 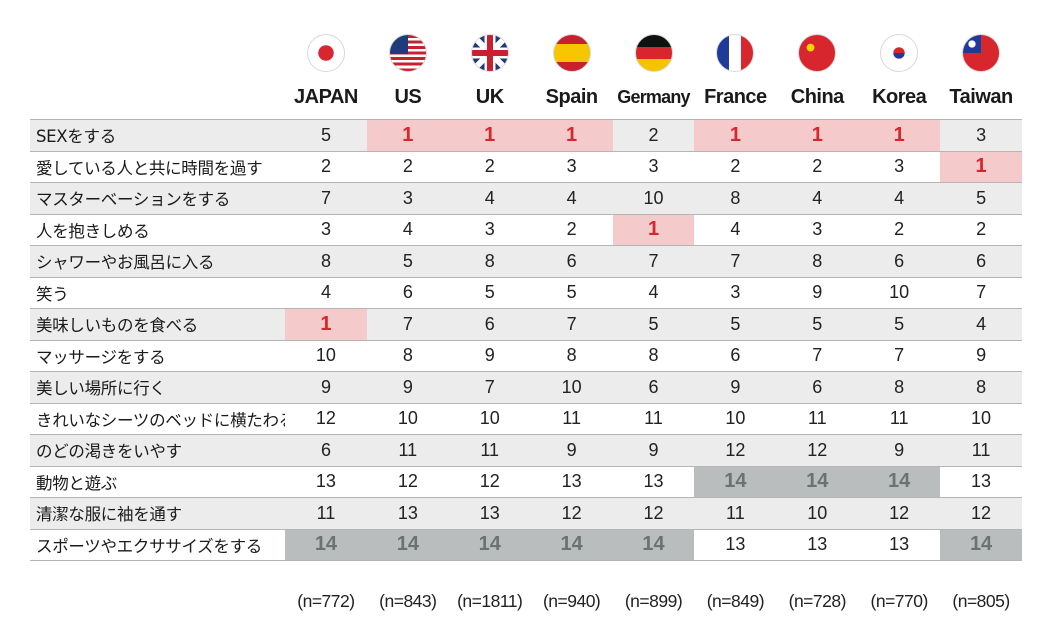 What do you see at coordinates (735, 96) in the screenshot?
I see `country-header: France` at bounding box center [735, 96].